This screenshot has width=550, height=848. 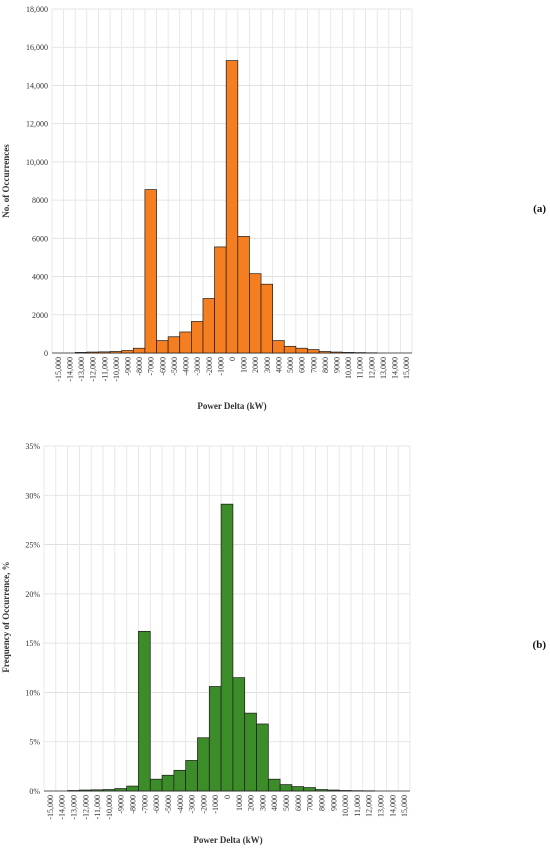 I want to click on x-tick-label: -7000, so click(x=144, y=804).